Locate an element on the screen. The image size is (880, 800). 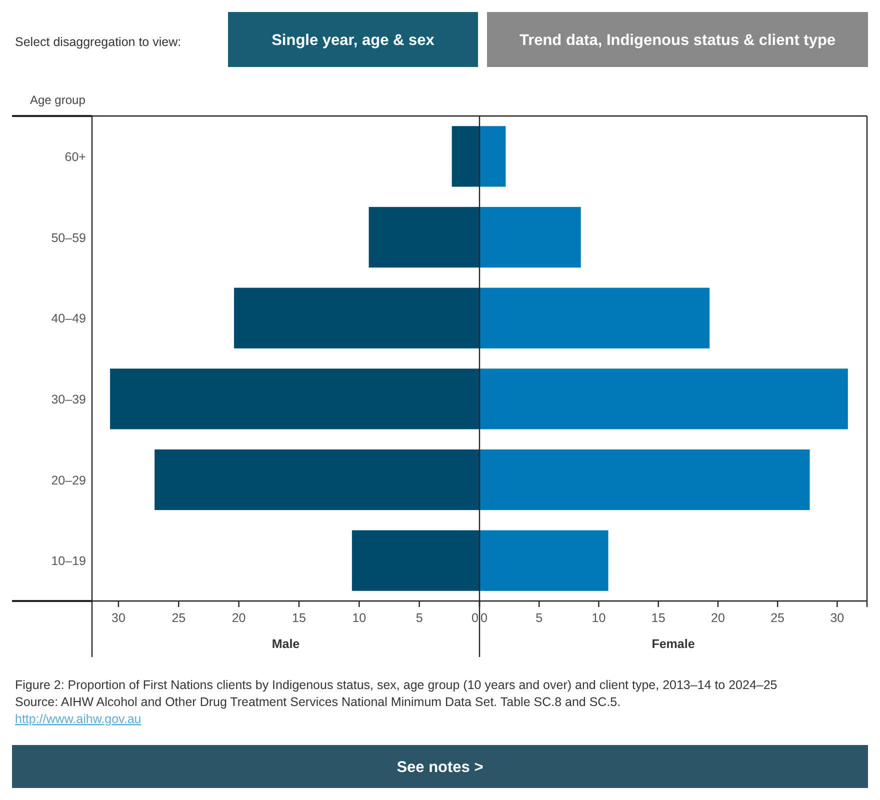
y-axis-title: Age group is located at coordinates (58, 100).